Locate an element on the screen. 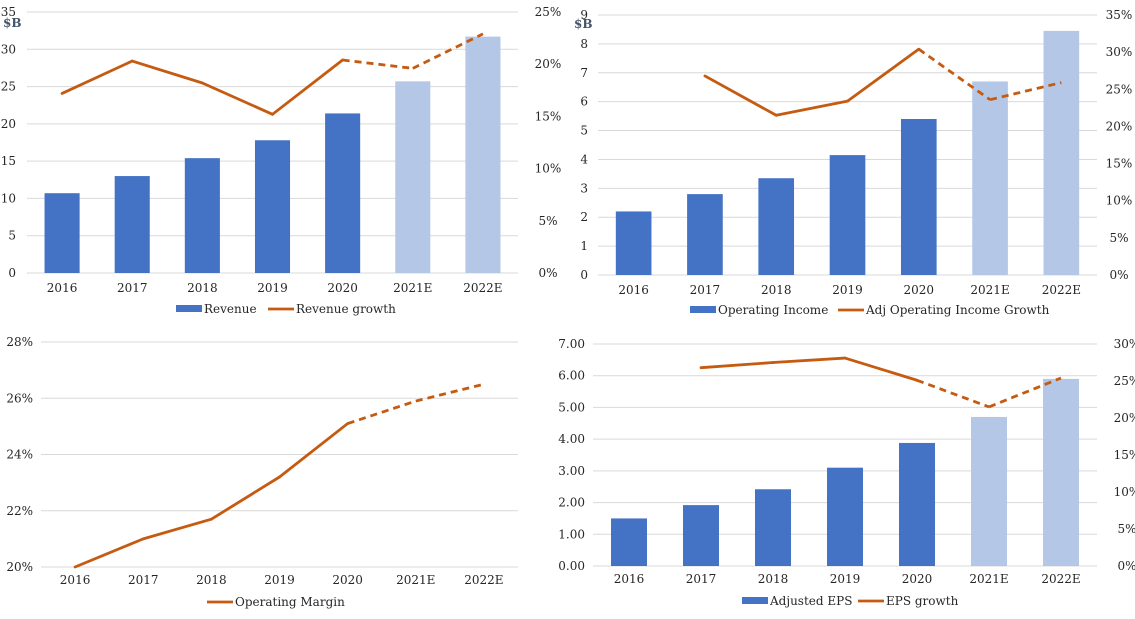  legend-label: Revenue is located at coordinates (230, 309).